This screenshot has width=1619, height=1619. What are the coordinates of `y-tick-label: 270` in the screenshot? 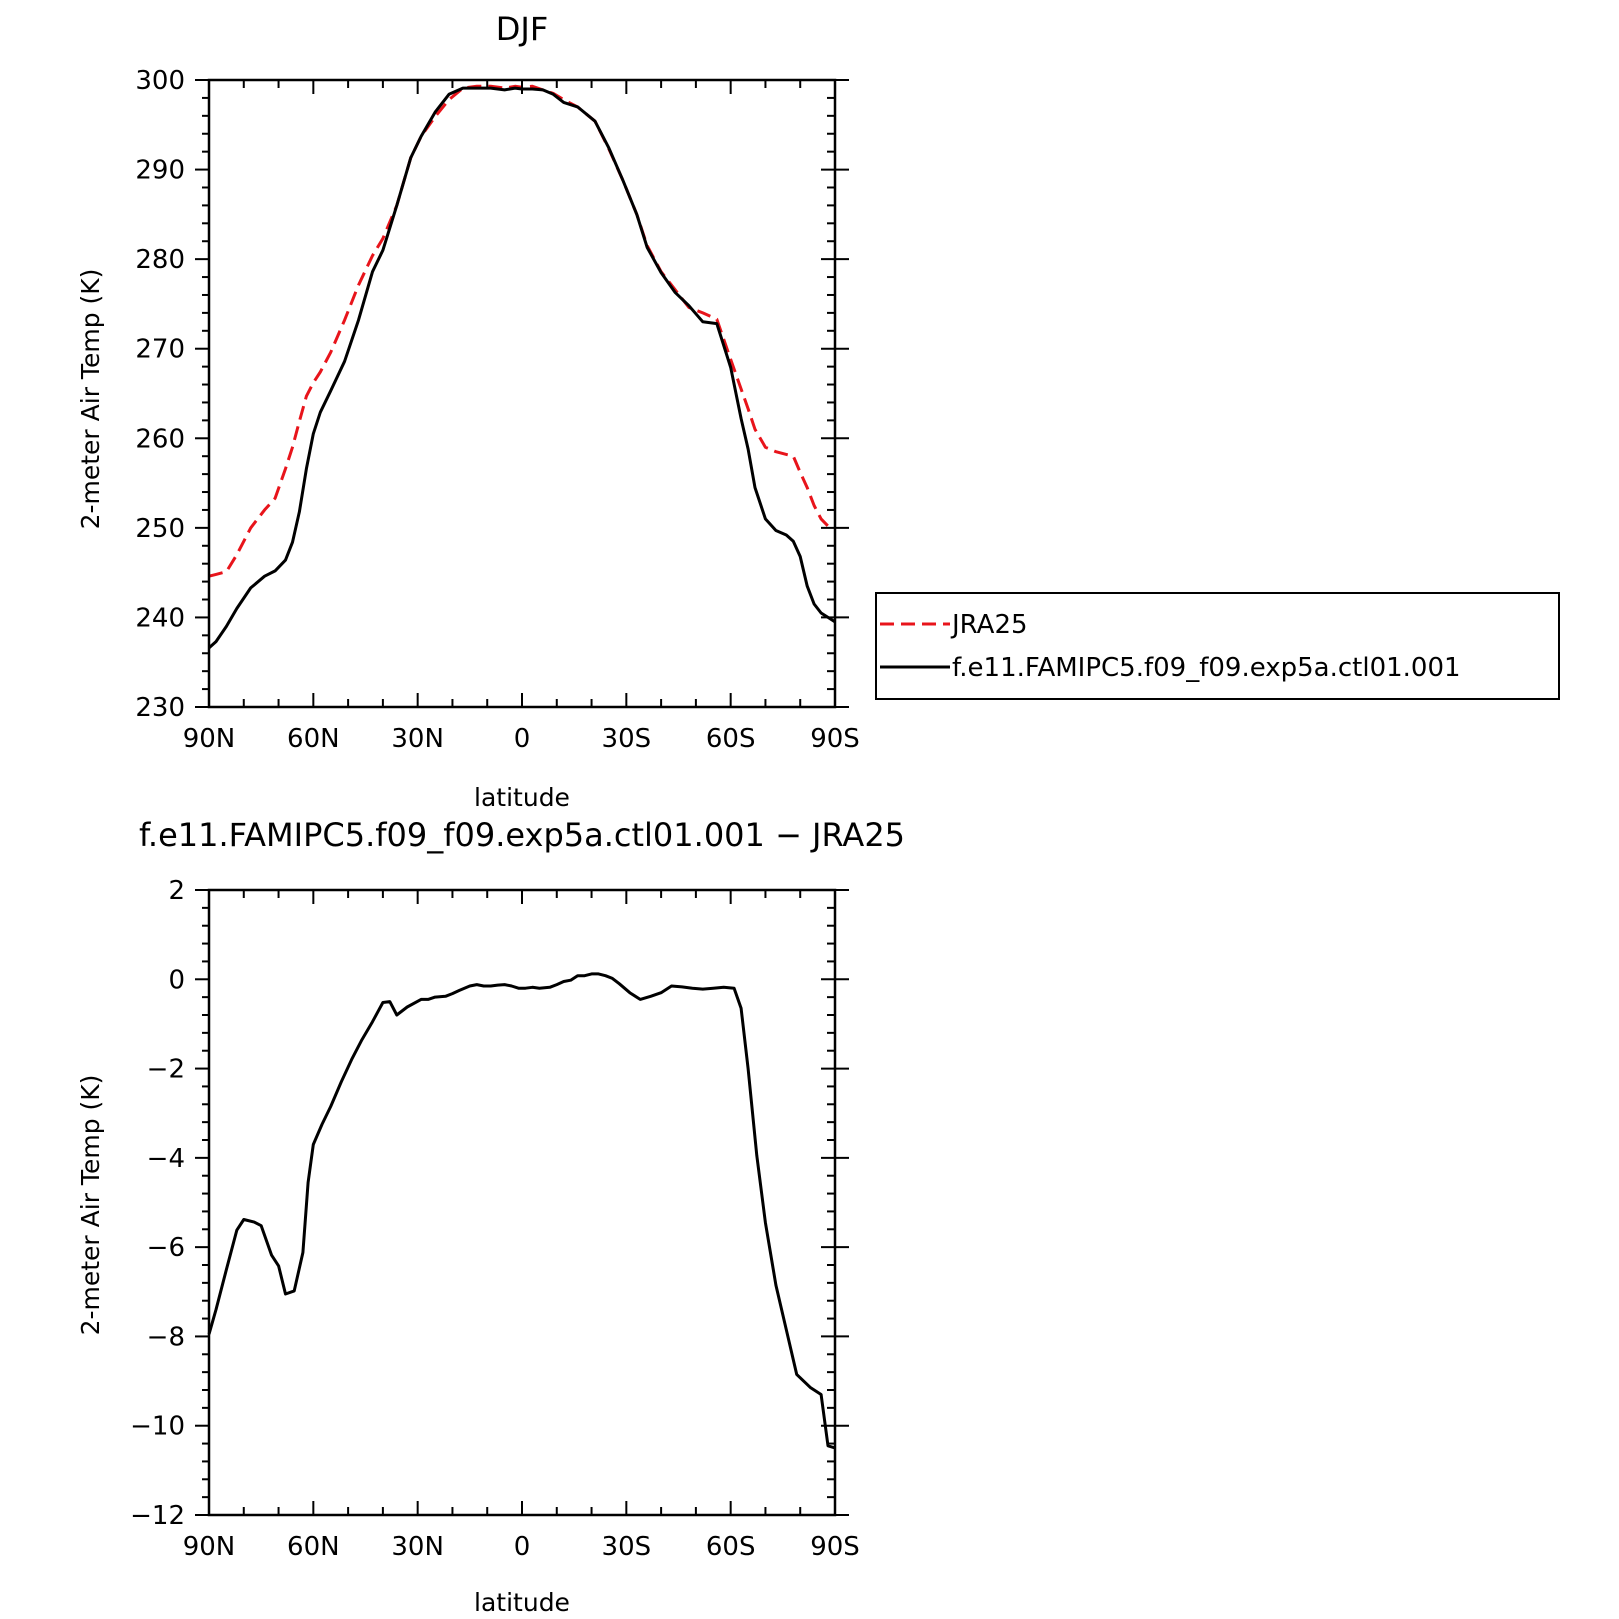 It's located at (160, 350).